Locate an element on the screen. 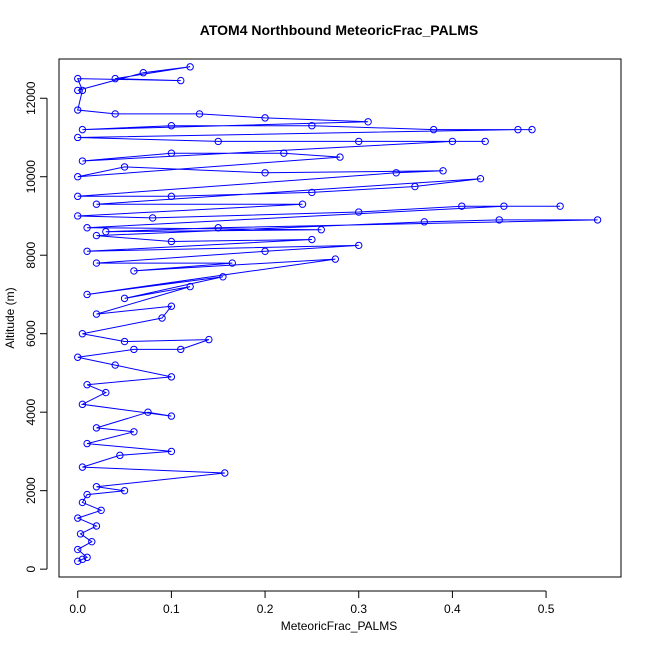 The width and height of the screenshot is (650, 650). x-tick-label: 0.5 is located at coordinates (546, 609).